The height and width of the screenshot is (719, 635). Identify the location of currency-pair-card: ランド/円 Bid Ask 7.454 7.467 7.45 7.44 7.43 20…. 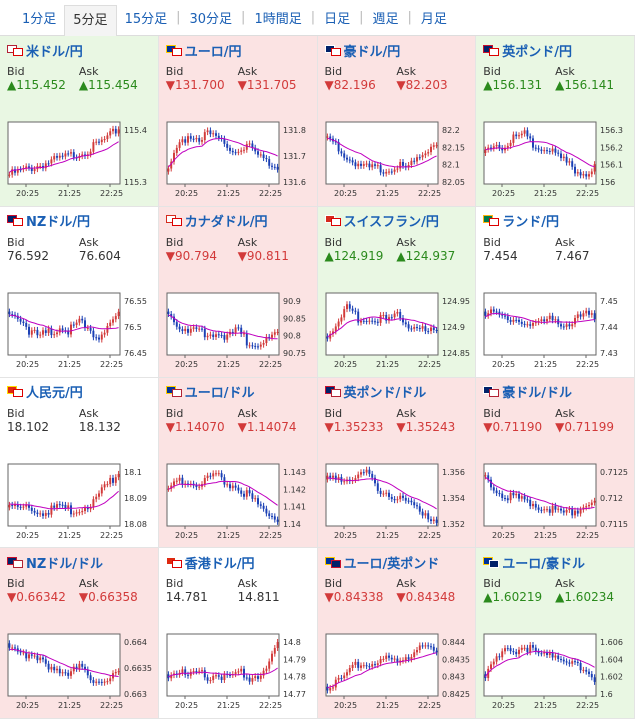
(555, 292).